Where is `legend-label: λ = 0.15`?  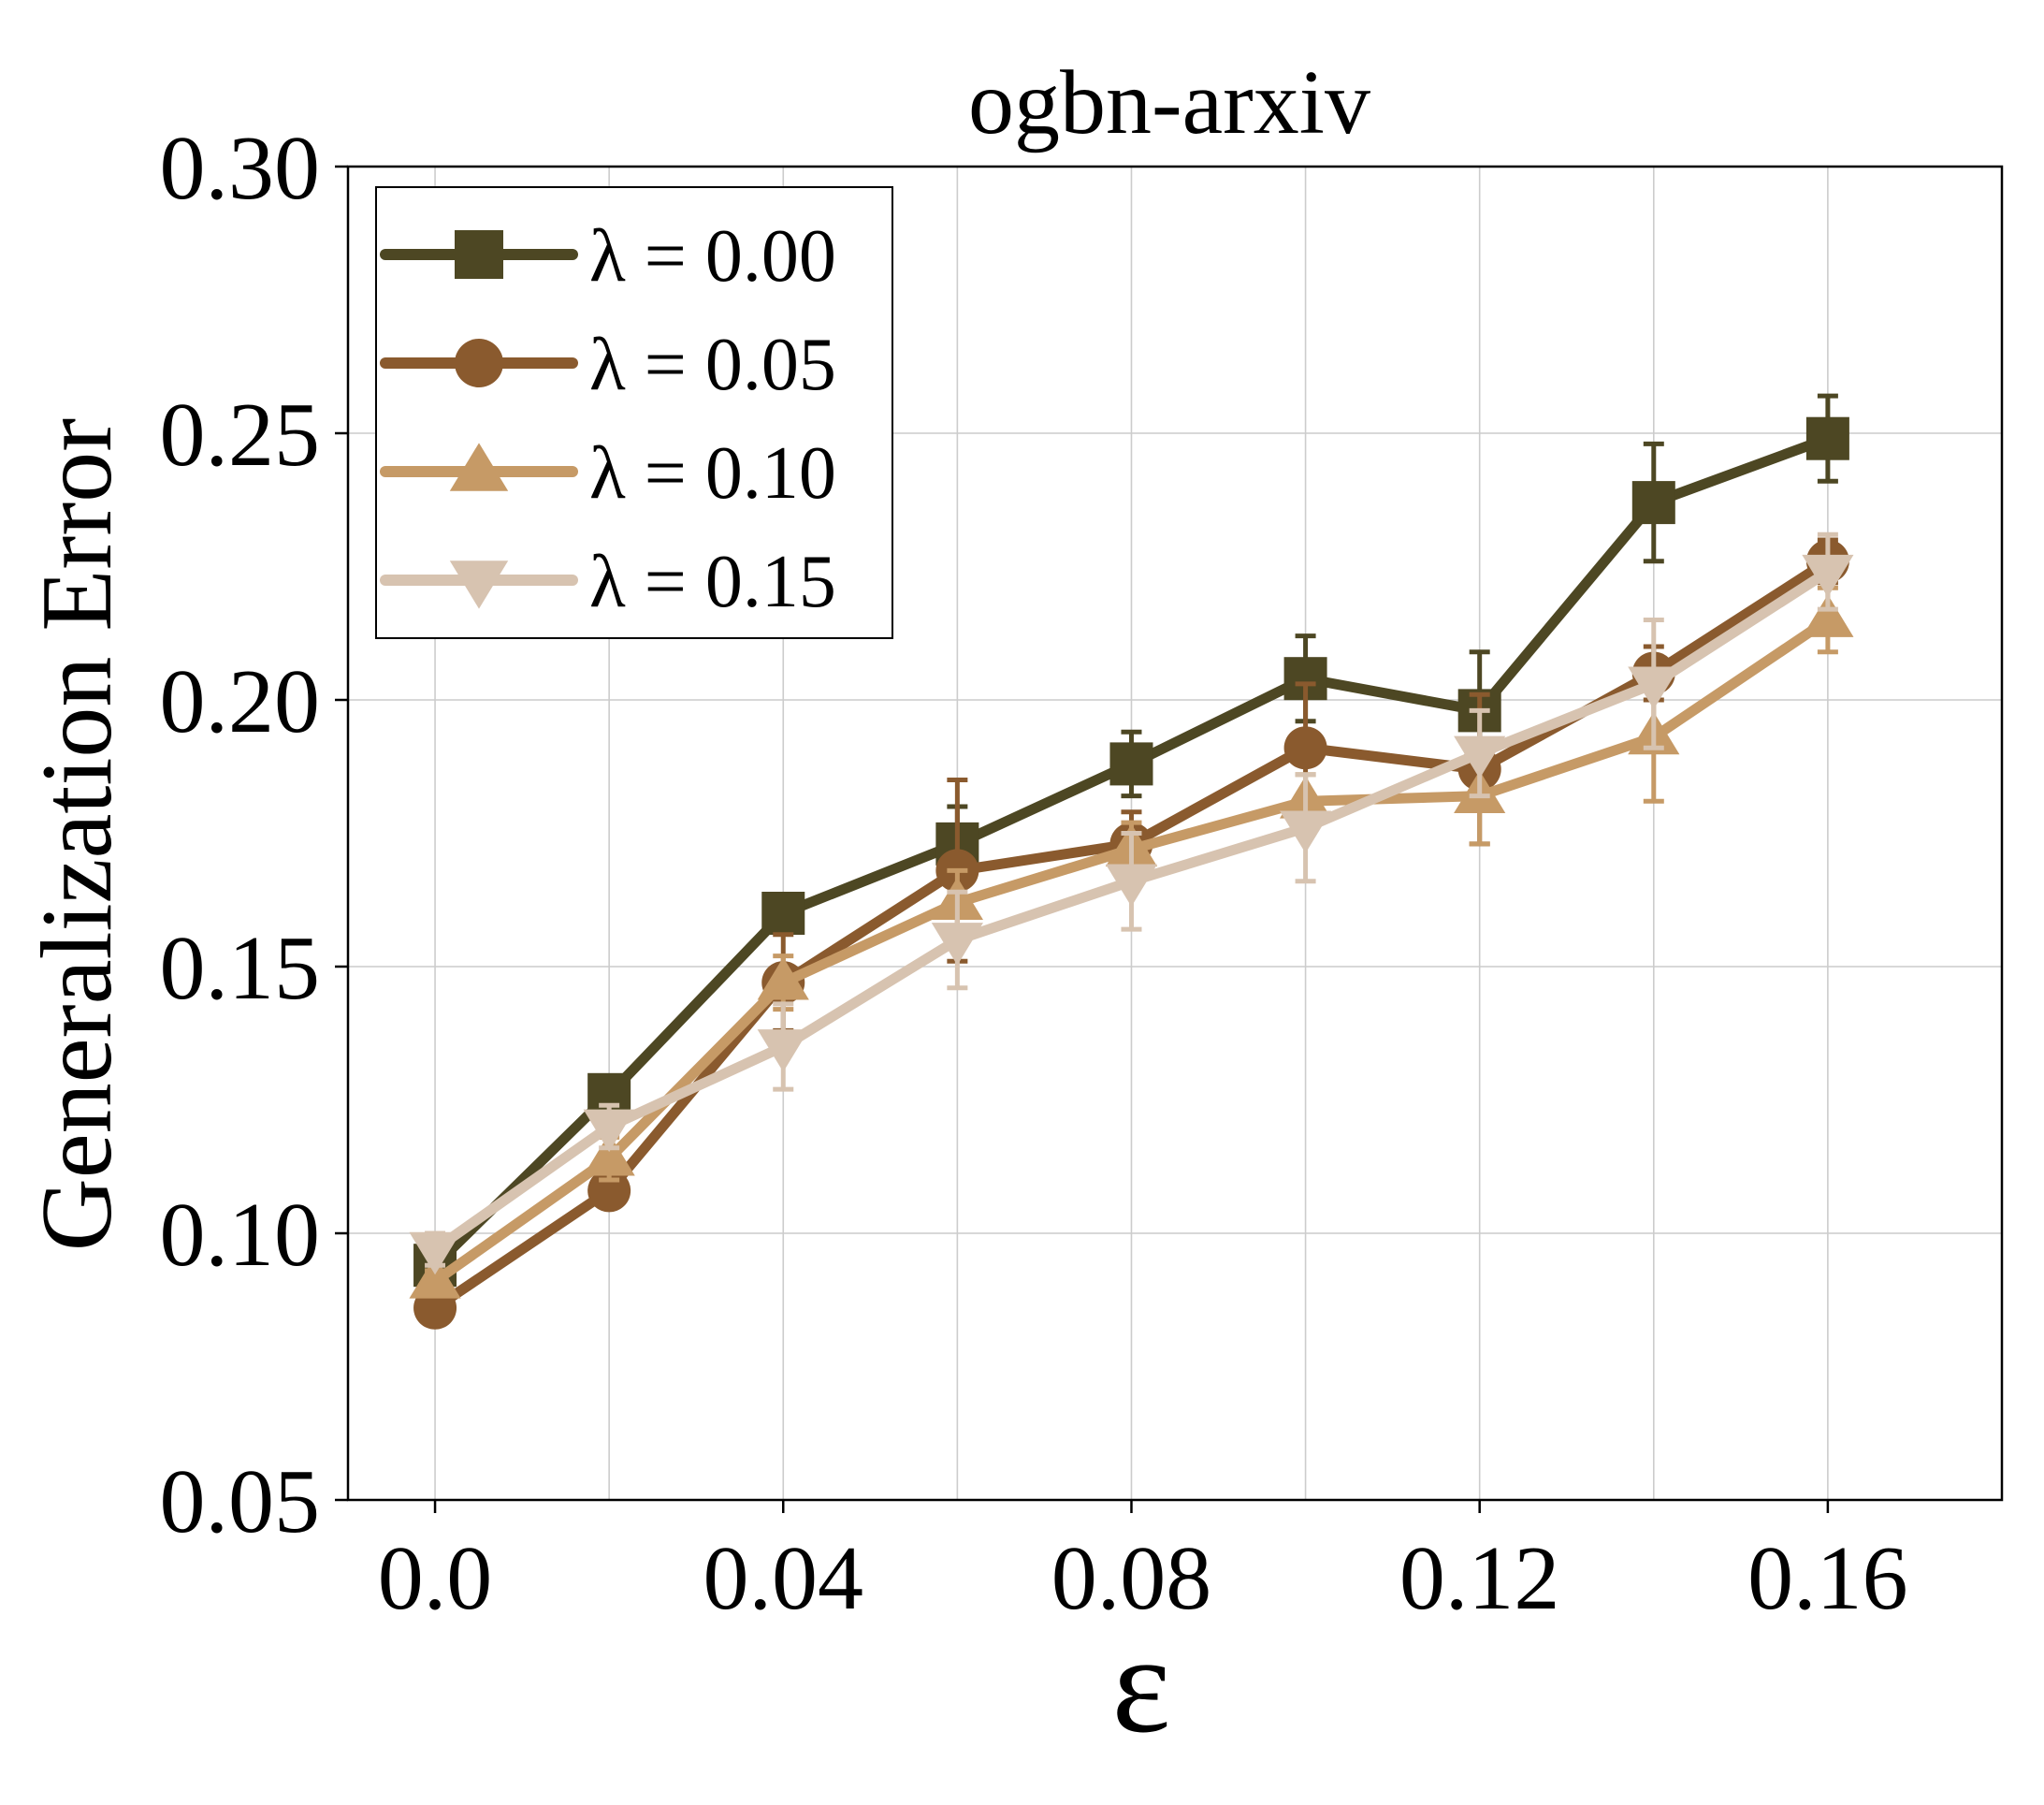 legend-label: λ = 0.15 is located at coordinates (712, 582).